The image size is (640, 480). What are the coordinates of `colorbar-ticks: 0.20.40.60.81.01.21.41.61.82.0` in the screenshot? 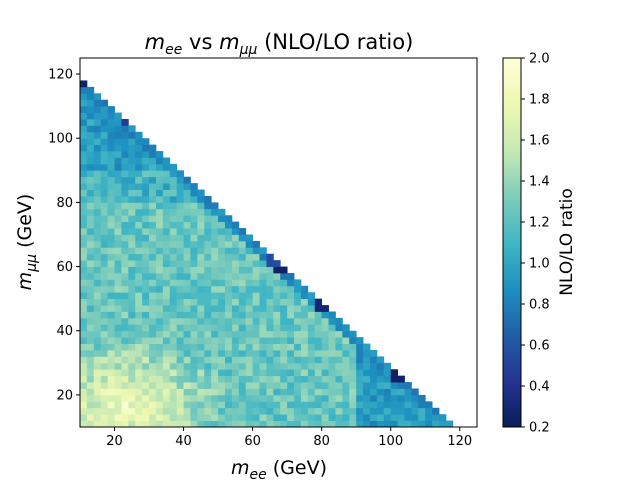 It's located at (535, 244).